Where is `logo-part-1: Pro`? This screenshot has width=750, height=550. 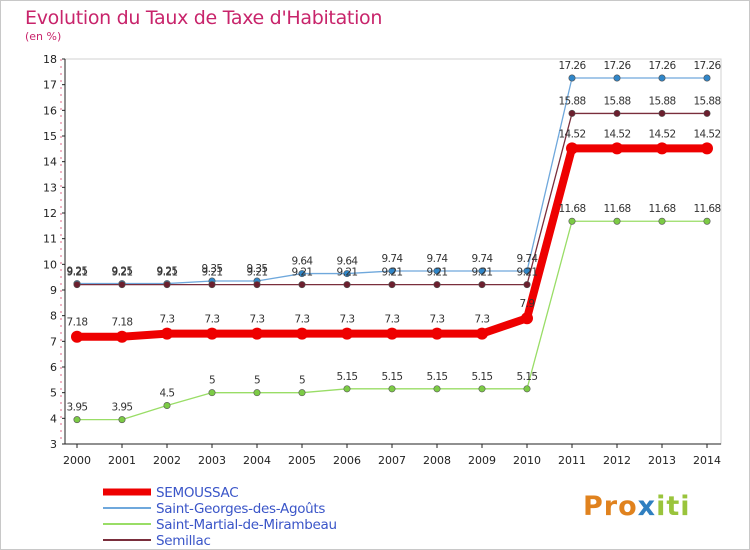
logo-part-1: Pro is located at coordinates (610, 506).